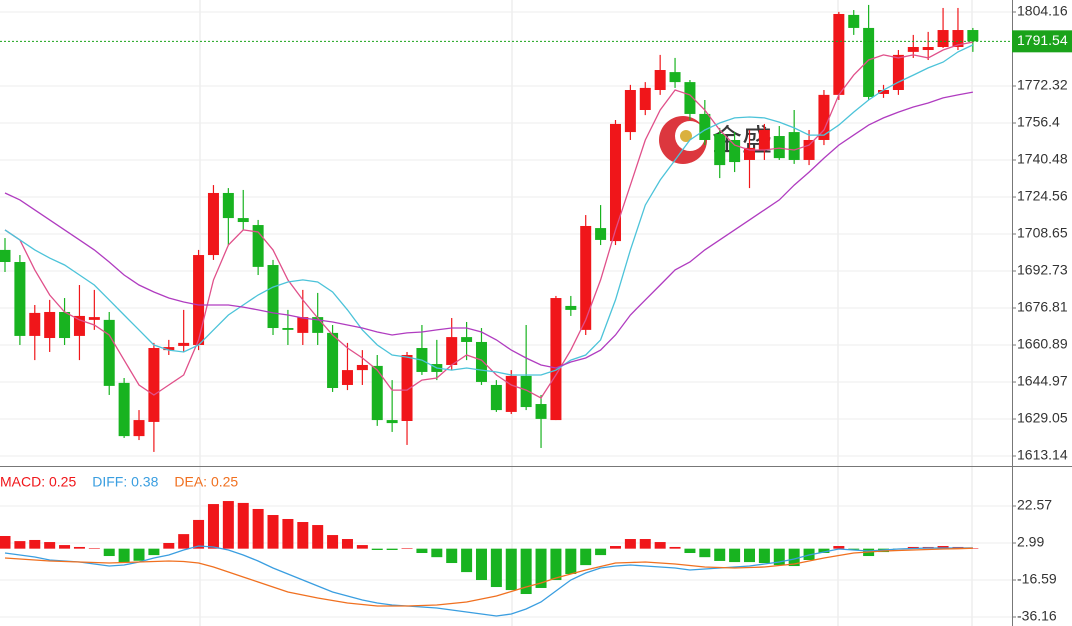 This screenshot has height=626, width=1072. I want to click on legend-entry: MACD: 0.25, so click(38, 482).